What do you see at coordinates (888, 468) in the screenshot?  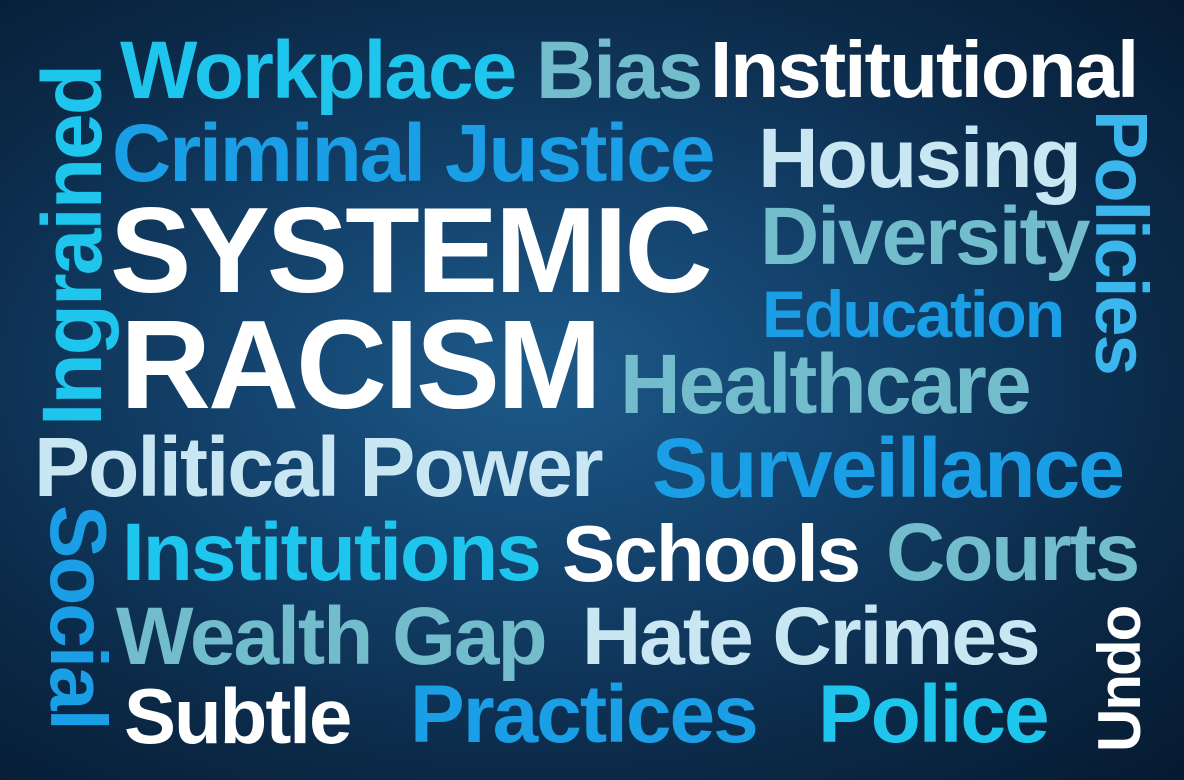 I see `word-surveillance: Surveillance` at bounding box center [888, 468].